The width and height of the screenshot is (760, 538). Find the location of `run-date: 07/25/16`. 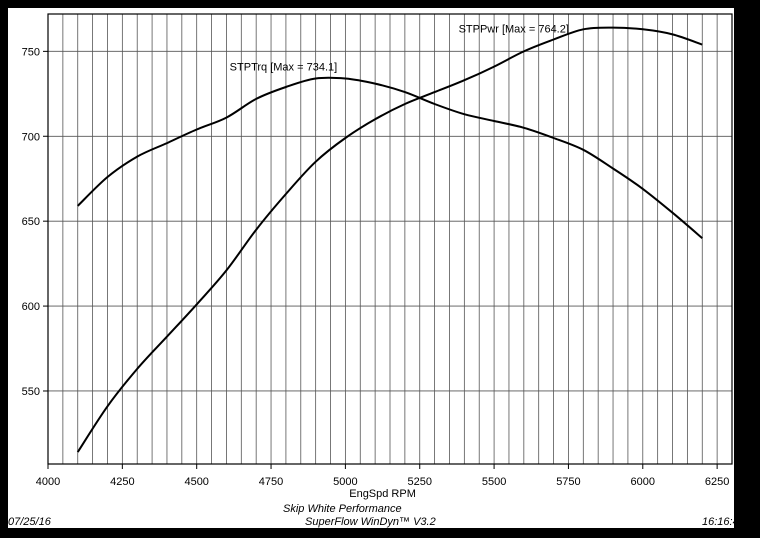

run-date: 07/25/16 is located at coordinates (29, 522).